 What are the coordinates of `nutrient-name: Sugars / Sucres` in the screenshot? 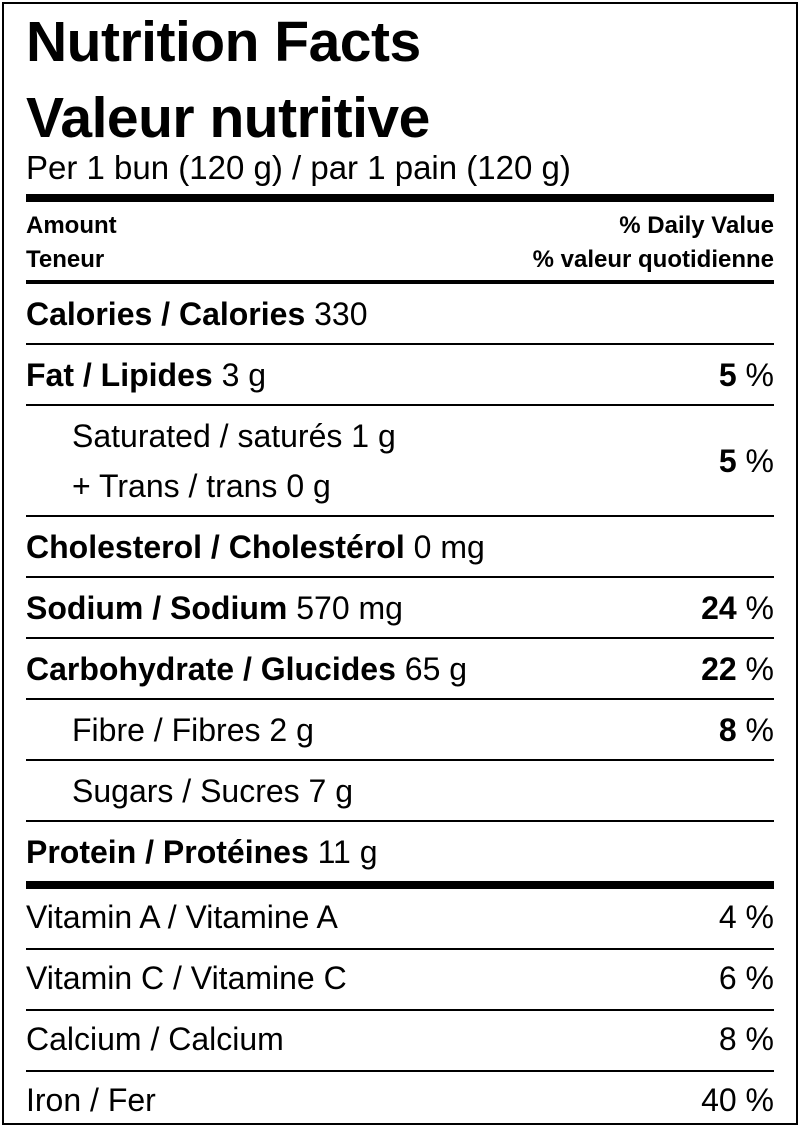 It's located at (186, 791).